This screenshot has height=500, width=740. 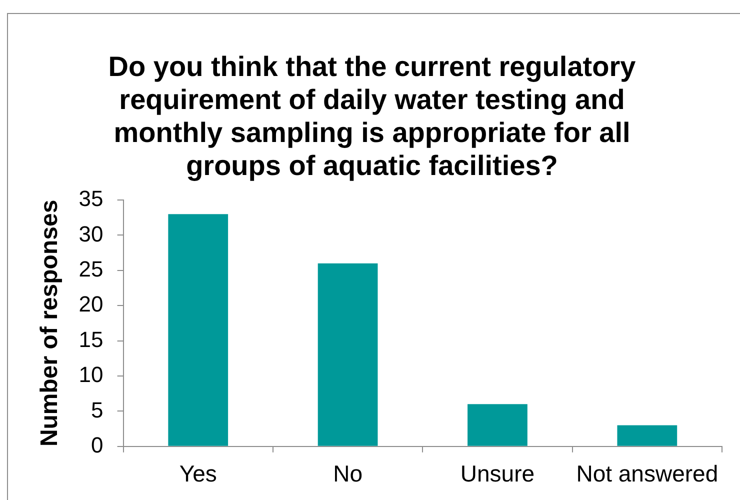 What do you see at coordinates (97, 409) in the screenshot?
I see `y-tick-label: 5` at bounding box center [97, 409].